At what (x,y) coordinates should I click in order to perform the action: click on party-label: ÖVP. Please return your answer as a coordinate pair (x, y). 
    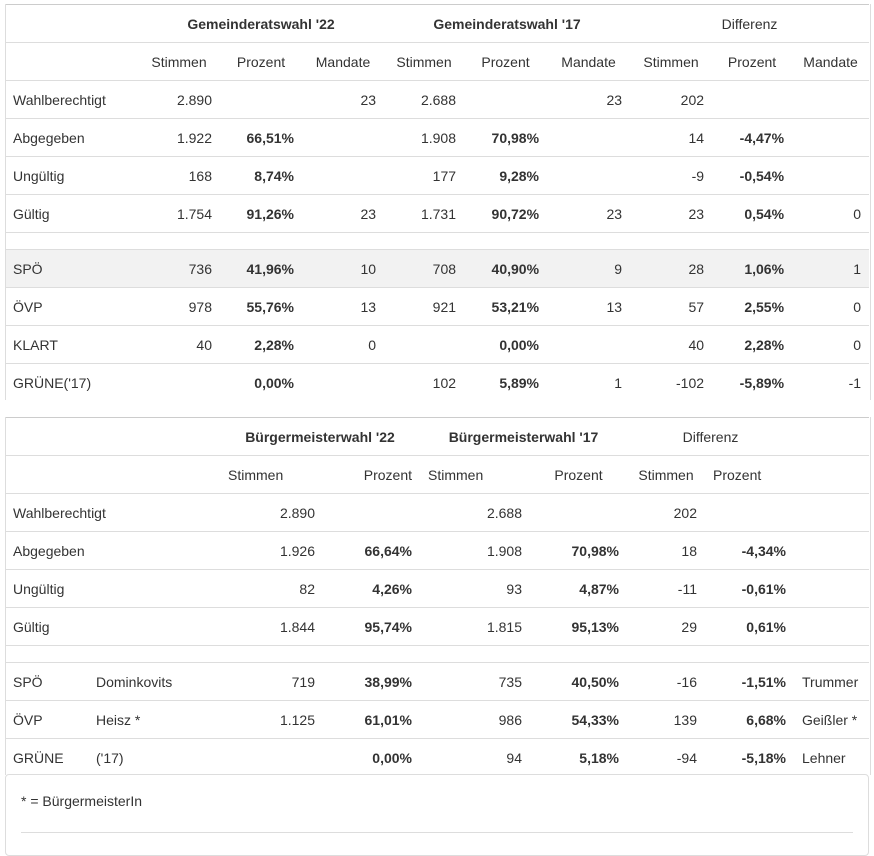
    Looking at the image, I should click on (46, 719).